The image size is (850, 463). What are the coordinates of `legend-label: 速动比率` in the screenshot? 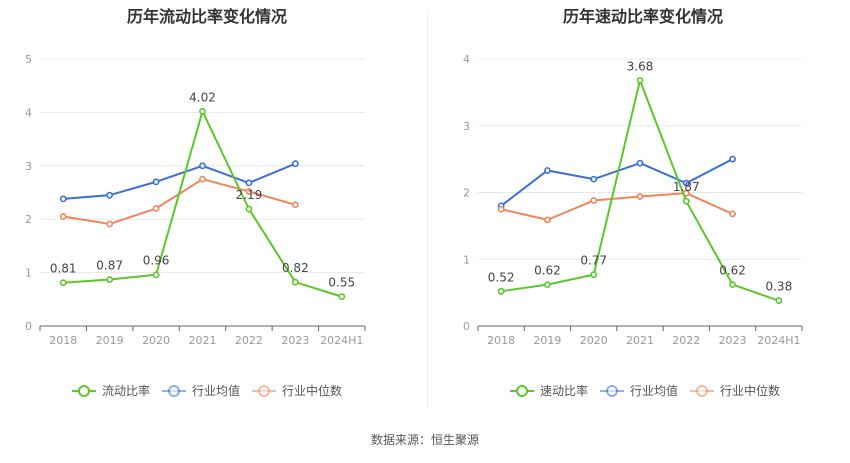 It's located at (564, 390).